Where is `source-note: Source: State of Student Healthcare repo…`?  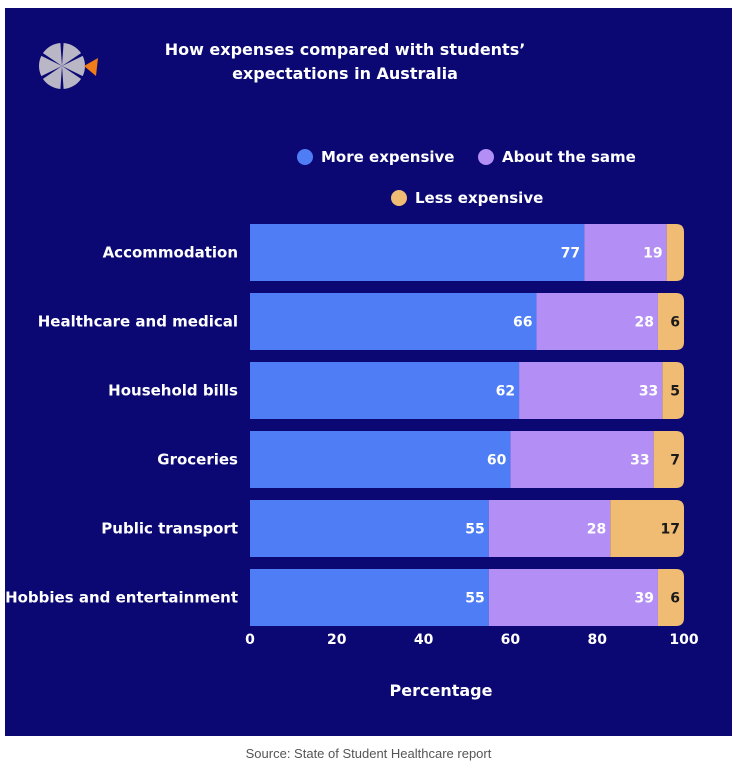 source-note: Source: State of Student Healthcare repo… is located at coordinates (368, 753).